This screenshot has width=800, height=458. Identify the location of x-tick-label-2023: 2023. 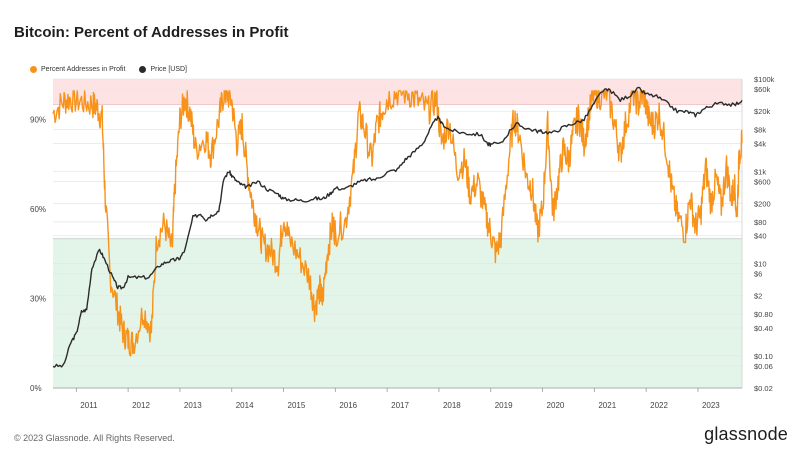
(711, 405).